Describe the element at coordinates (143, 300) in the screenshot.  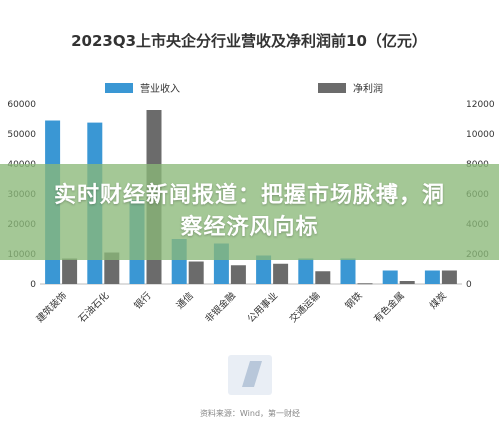
I see `category-label: 银行` at that location.